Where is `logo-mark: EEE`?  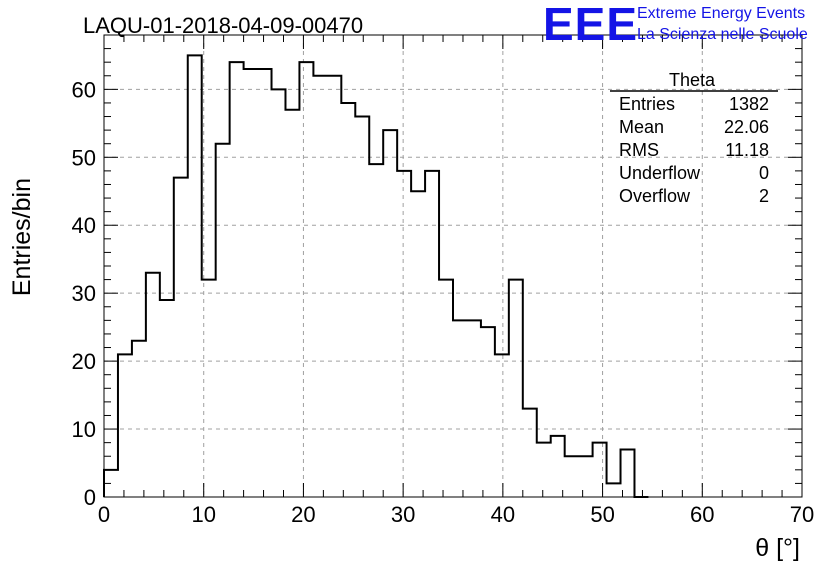 logo-mark: EEE is located at coordinates (590, 25).